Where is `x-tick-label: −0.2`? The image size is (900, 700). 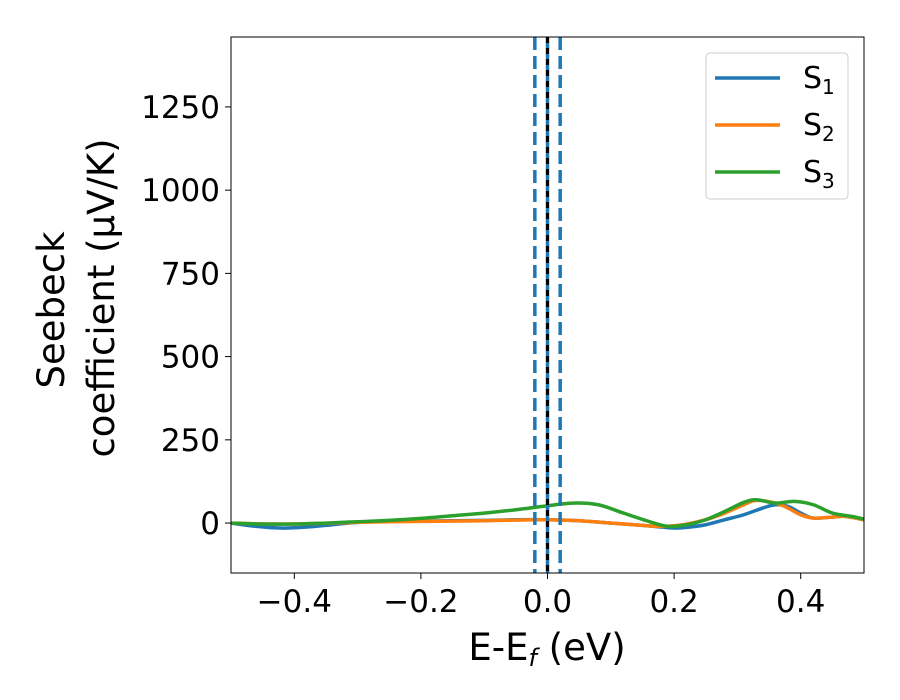 x-tick-label: −0.2 is located at coordinates (420, 602).